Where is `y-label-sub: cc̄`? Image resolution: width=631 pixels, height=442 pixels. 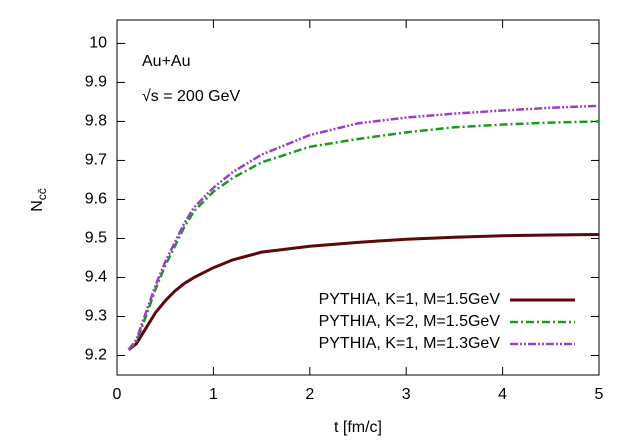
y-label-sub: cc̄ is located at coordinates (42, 194).